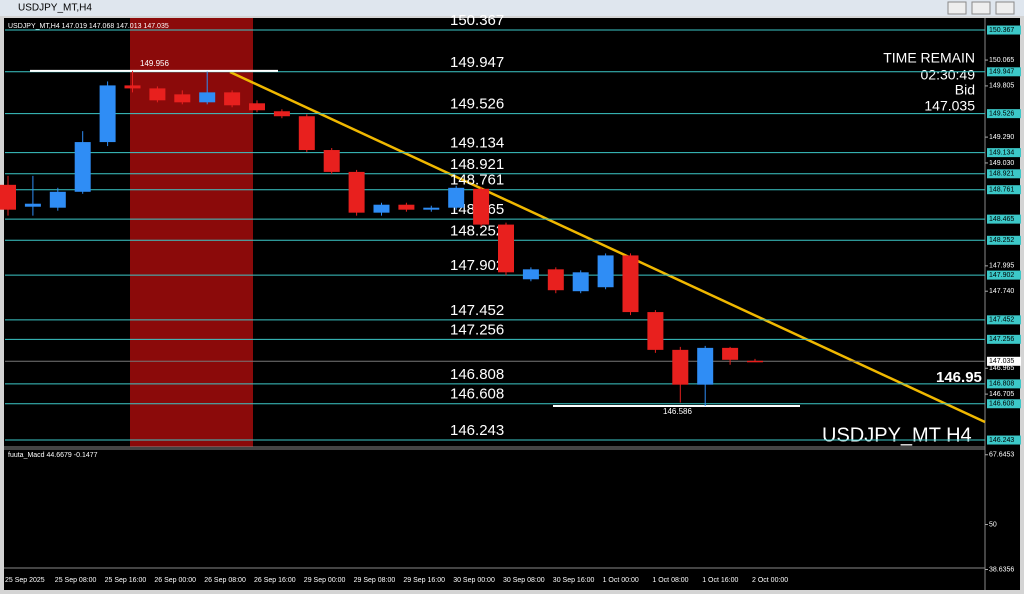 The image size is (1024, 594). I want to click on x-tick-label: 29 Sep 16:00, so click(424, 580).